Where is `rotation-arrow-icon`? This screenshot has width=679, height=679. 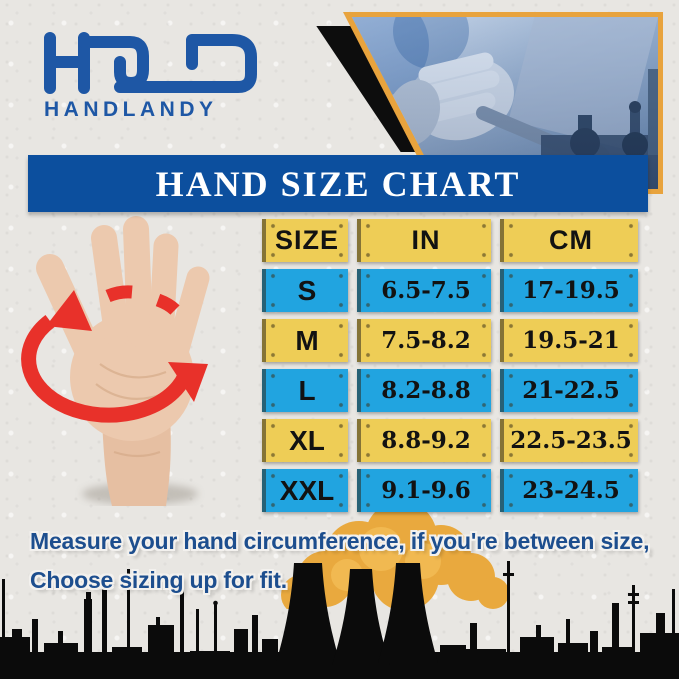 rotation-arrow-icon is located at coordinates (114, 354).